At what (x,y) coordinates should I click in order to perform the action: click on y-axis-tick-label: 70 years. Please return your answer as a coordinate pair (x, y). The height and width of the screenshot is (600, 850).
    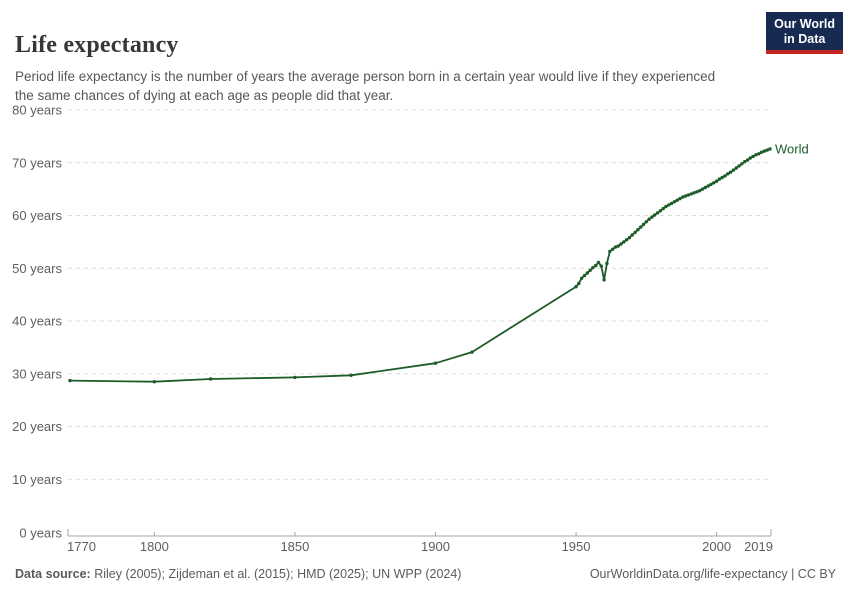
    Looking at the image, I should click on (37, 162).